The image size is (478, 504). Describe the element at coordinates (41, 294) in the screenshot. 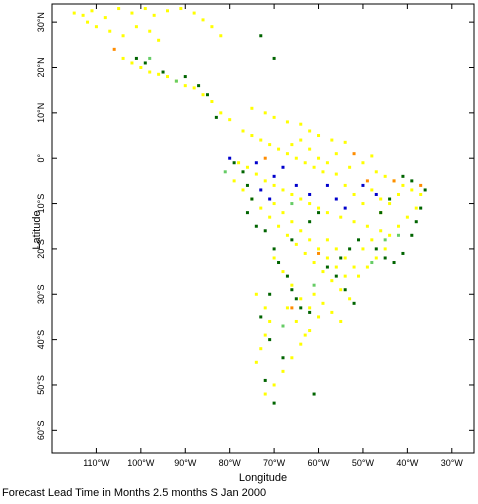

I see `y-tick-label: 30°S` at that location.